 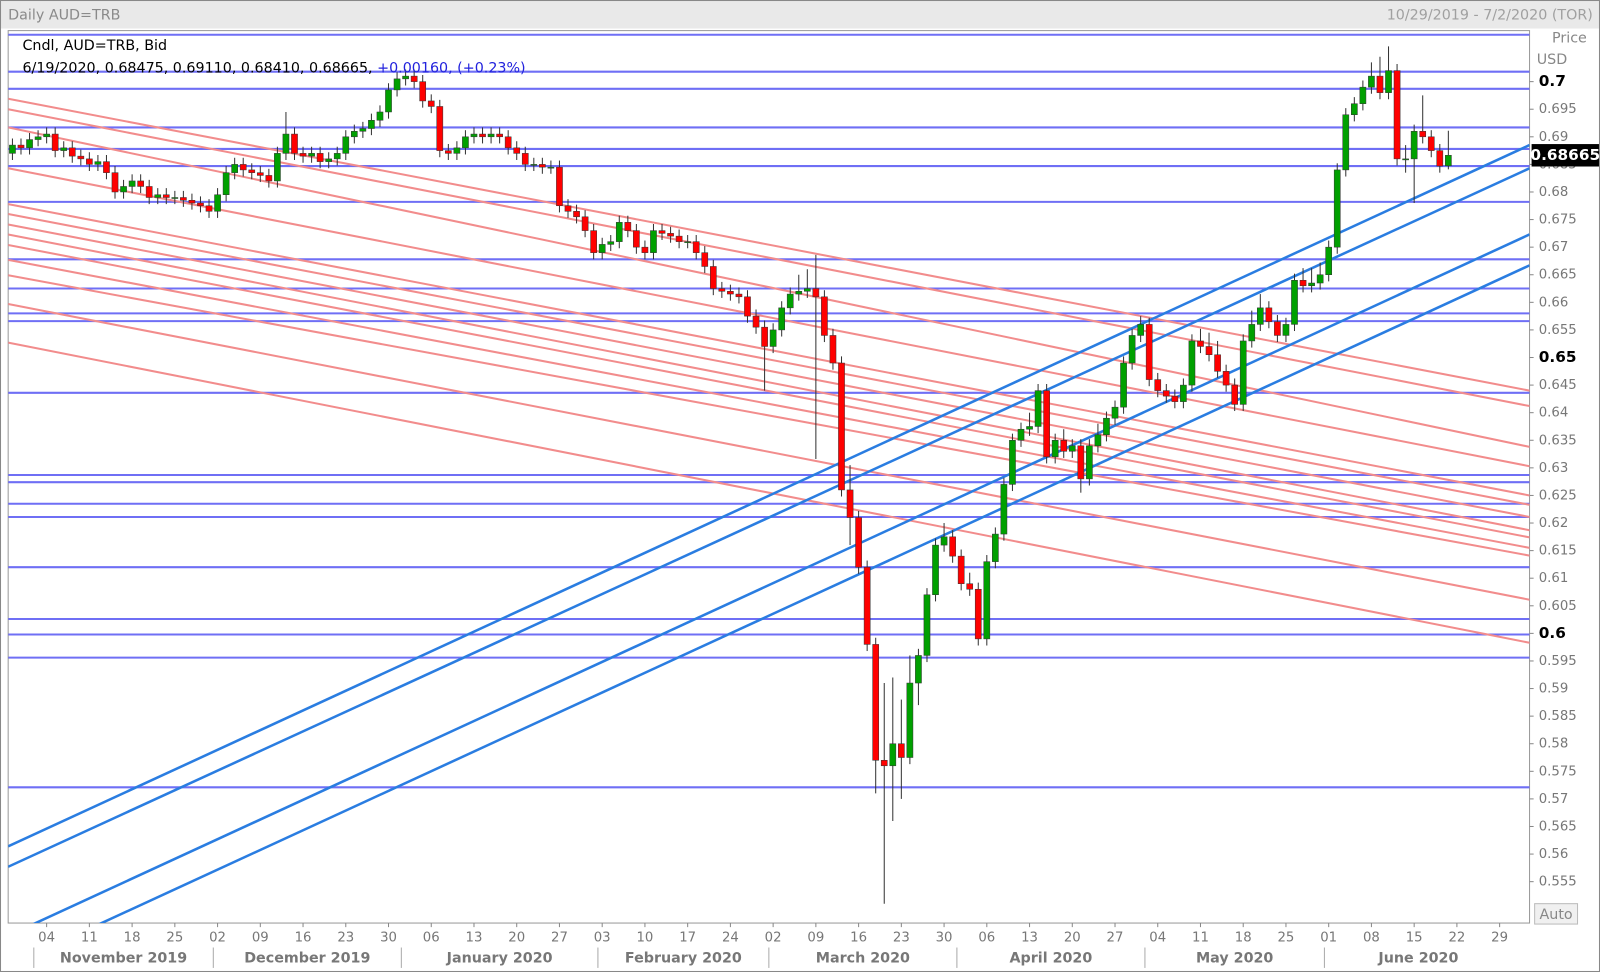 I want to click on last-price-box, so click(x=1565, y=155).